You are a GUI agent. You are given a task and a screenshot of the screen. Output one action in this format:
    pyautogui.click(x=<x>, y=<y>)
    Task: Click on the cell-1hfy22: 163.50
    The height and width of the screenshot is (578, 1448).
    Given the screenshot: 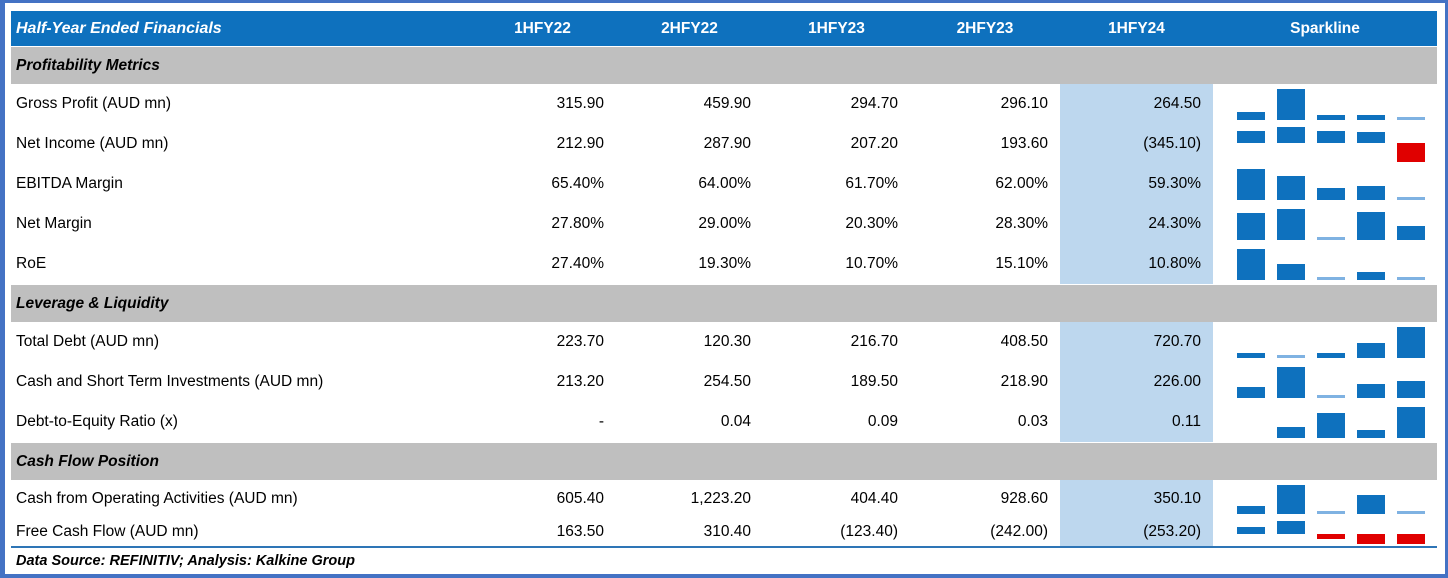 What is the action you would take?
    pyautogui.click(x=580, y=531)
    